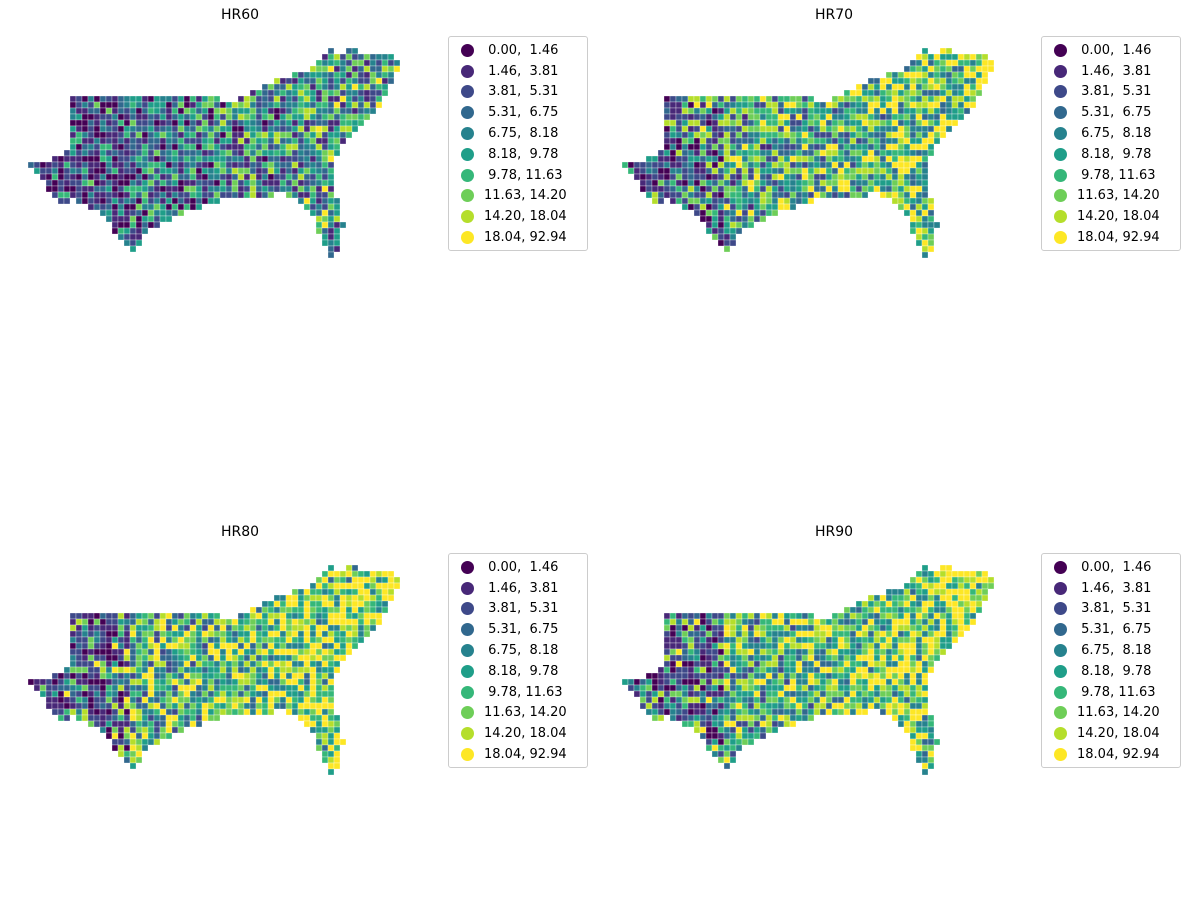  Describe the element at coordinates (467, 755) in the screenshot. I see `legend-swatch` at that location.